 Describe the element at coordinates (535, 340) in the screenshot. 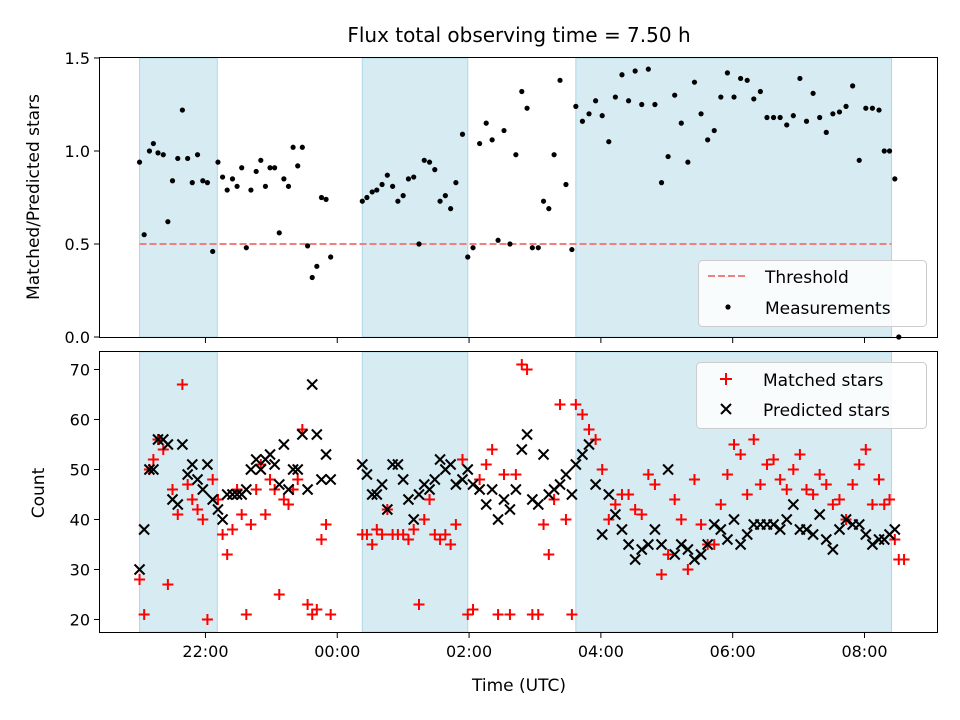

I see `ratio-x-axis` at that location.